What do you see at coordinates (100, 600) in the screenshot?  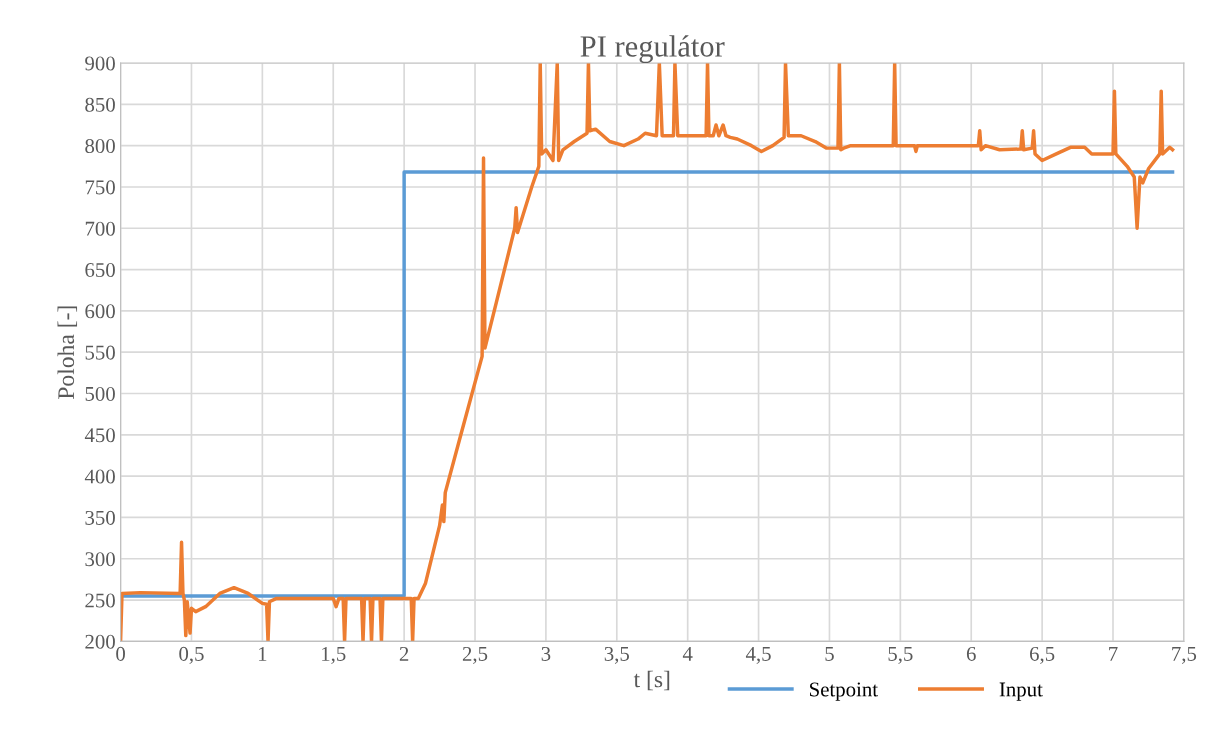 I see `y-tick-label: 250` at bounding box center [100, 600].